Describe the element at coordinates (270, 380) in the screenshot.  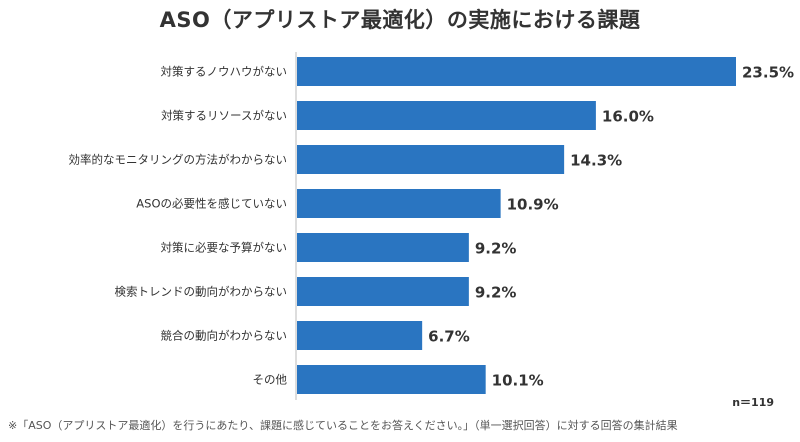
I see `category-label: その他` at that location.